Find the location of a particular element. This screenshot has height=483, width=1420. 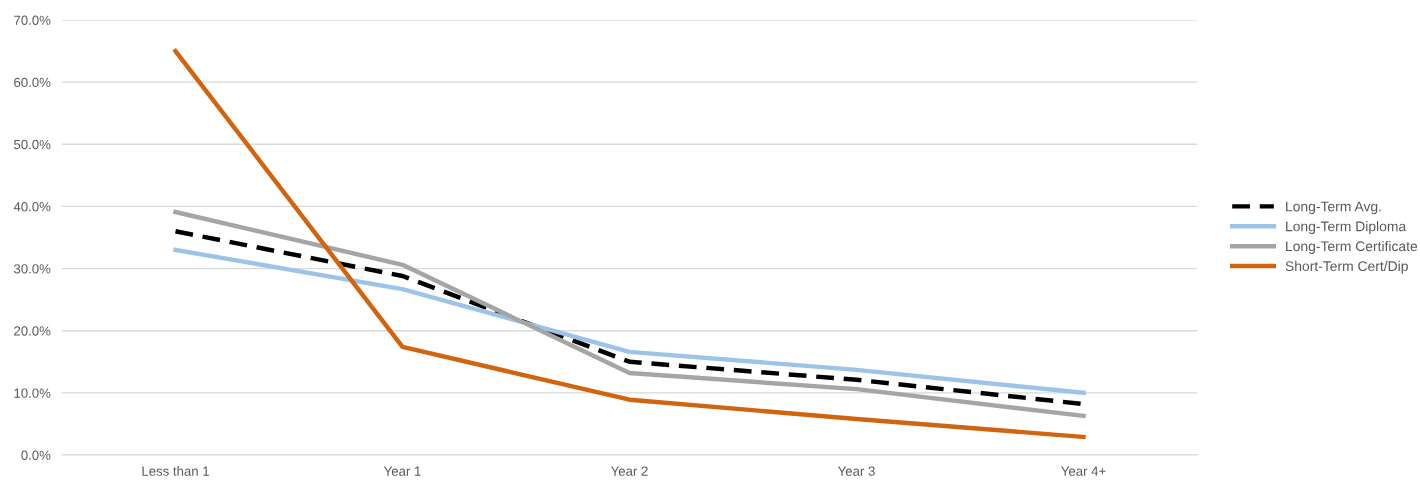

x-tick-label: Year 4+ is located at coordinates (1083, 471).